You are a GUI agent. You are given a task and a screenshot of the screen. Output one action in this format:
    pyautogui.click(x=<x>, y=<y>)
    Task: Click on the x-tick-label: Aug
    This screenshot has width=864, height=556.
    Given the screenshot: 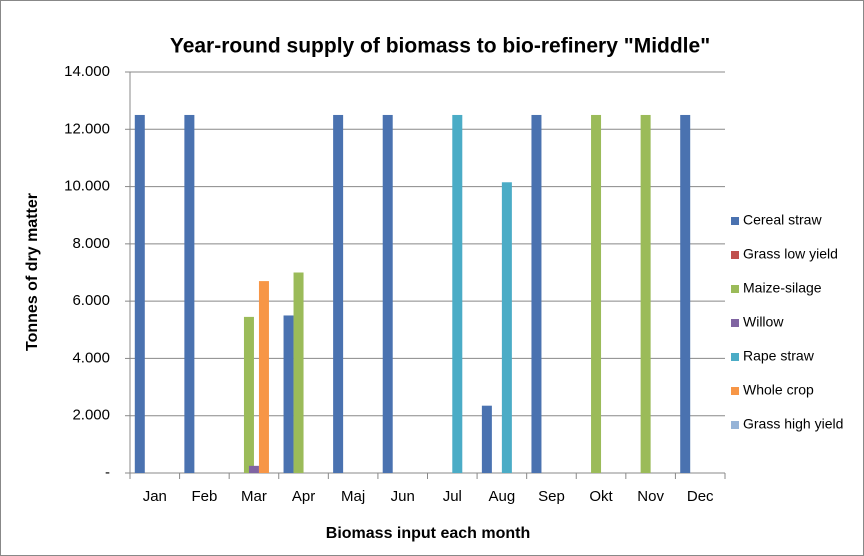 What is the action you would take?
    pyautogui.click(x=502, y=496)
    